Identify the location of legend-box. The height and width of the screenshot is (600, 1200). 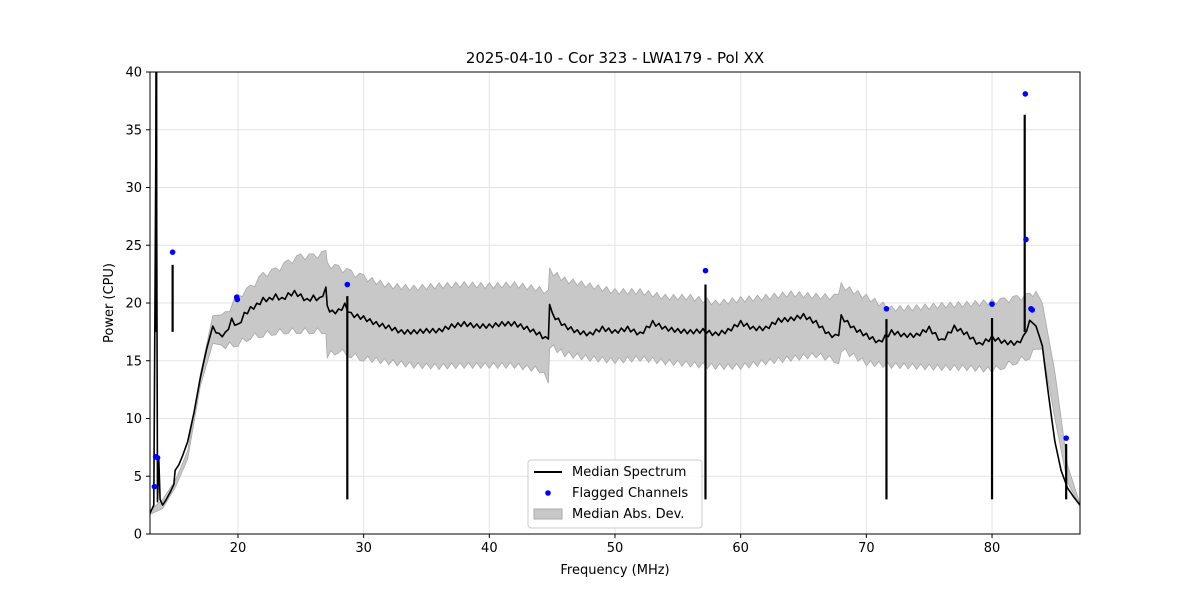
(615, 494).